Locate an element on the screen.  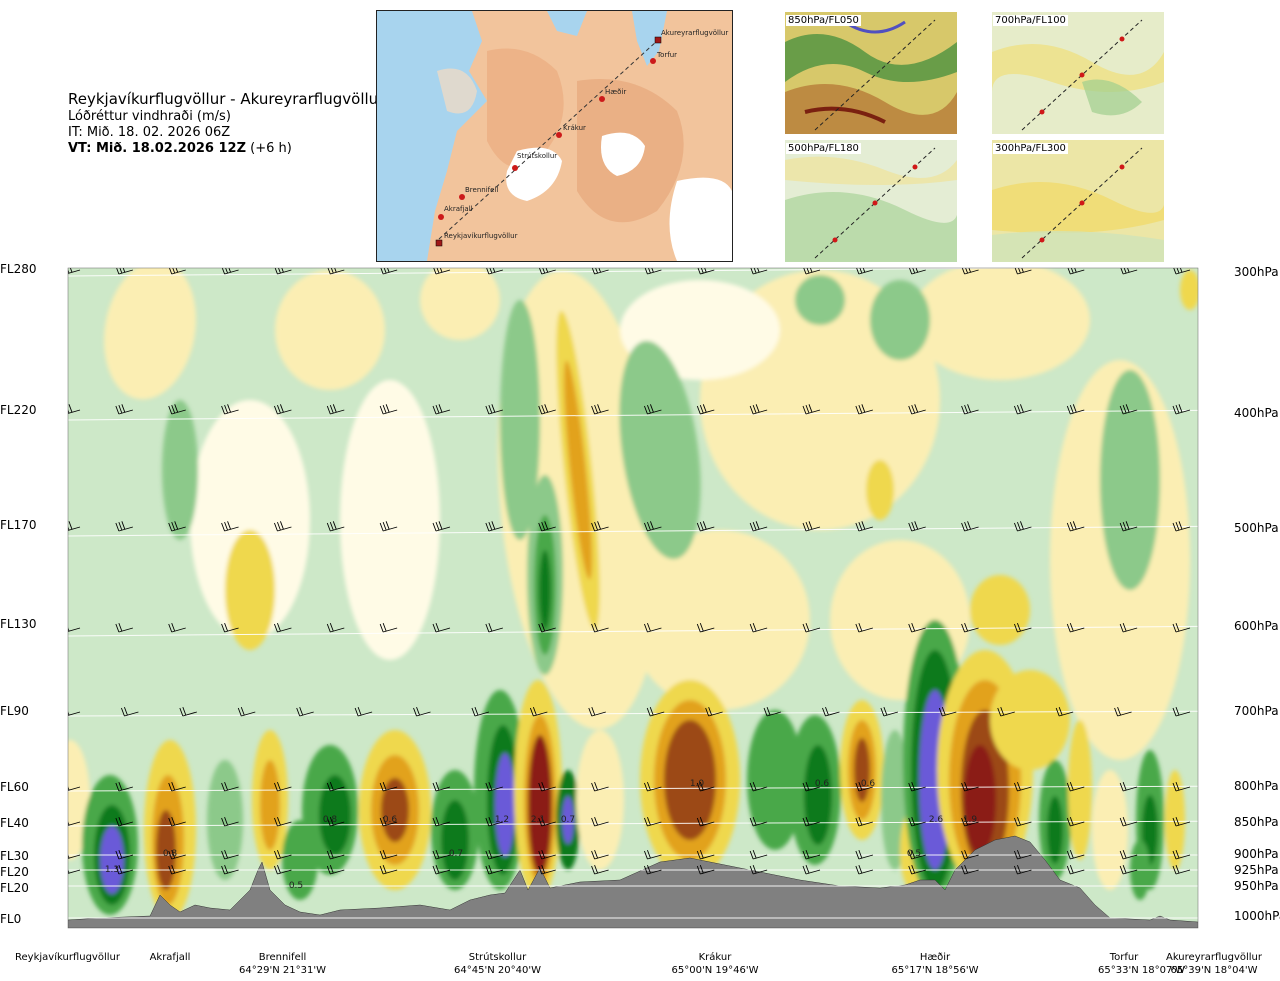
velocity-annotation: 2.6 is located at coordinates (936, 820).